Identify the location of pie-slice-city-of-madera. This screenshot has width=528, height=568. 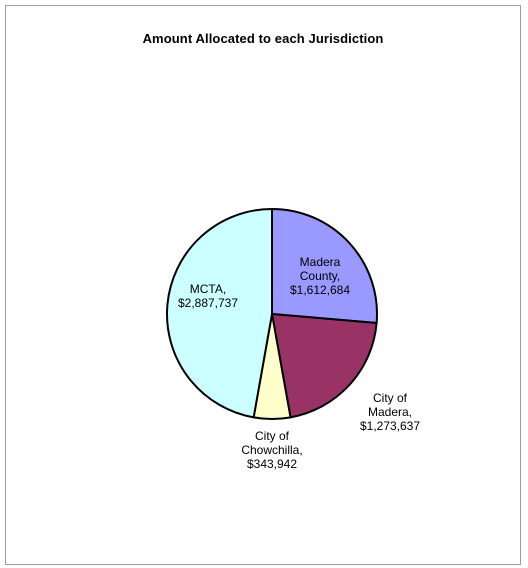
(324, 366).